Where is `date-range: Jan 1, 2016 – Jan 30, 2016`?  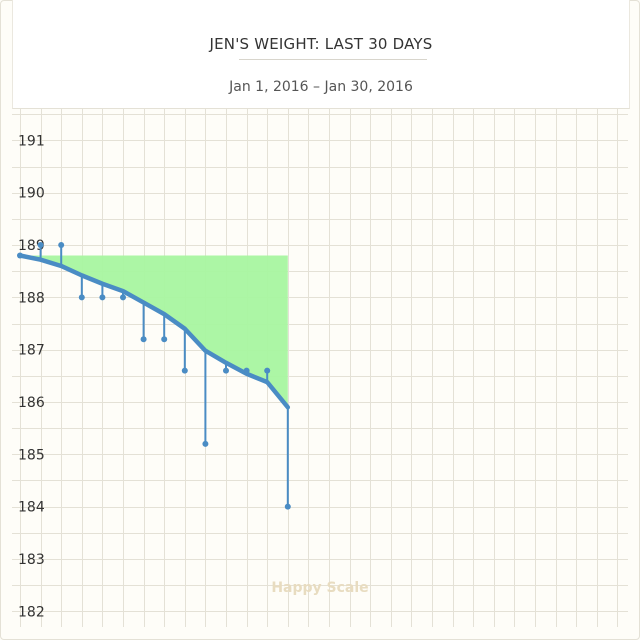
date-range: Jan 1, 2016 – Jan 30, 2016 is located at coordinates (321, 87).